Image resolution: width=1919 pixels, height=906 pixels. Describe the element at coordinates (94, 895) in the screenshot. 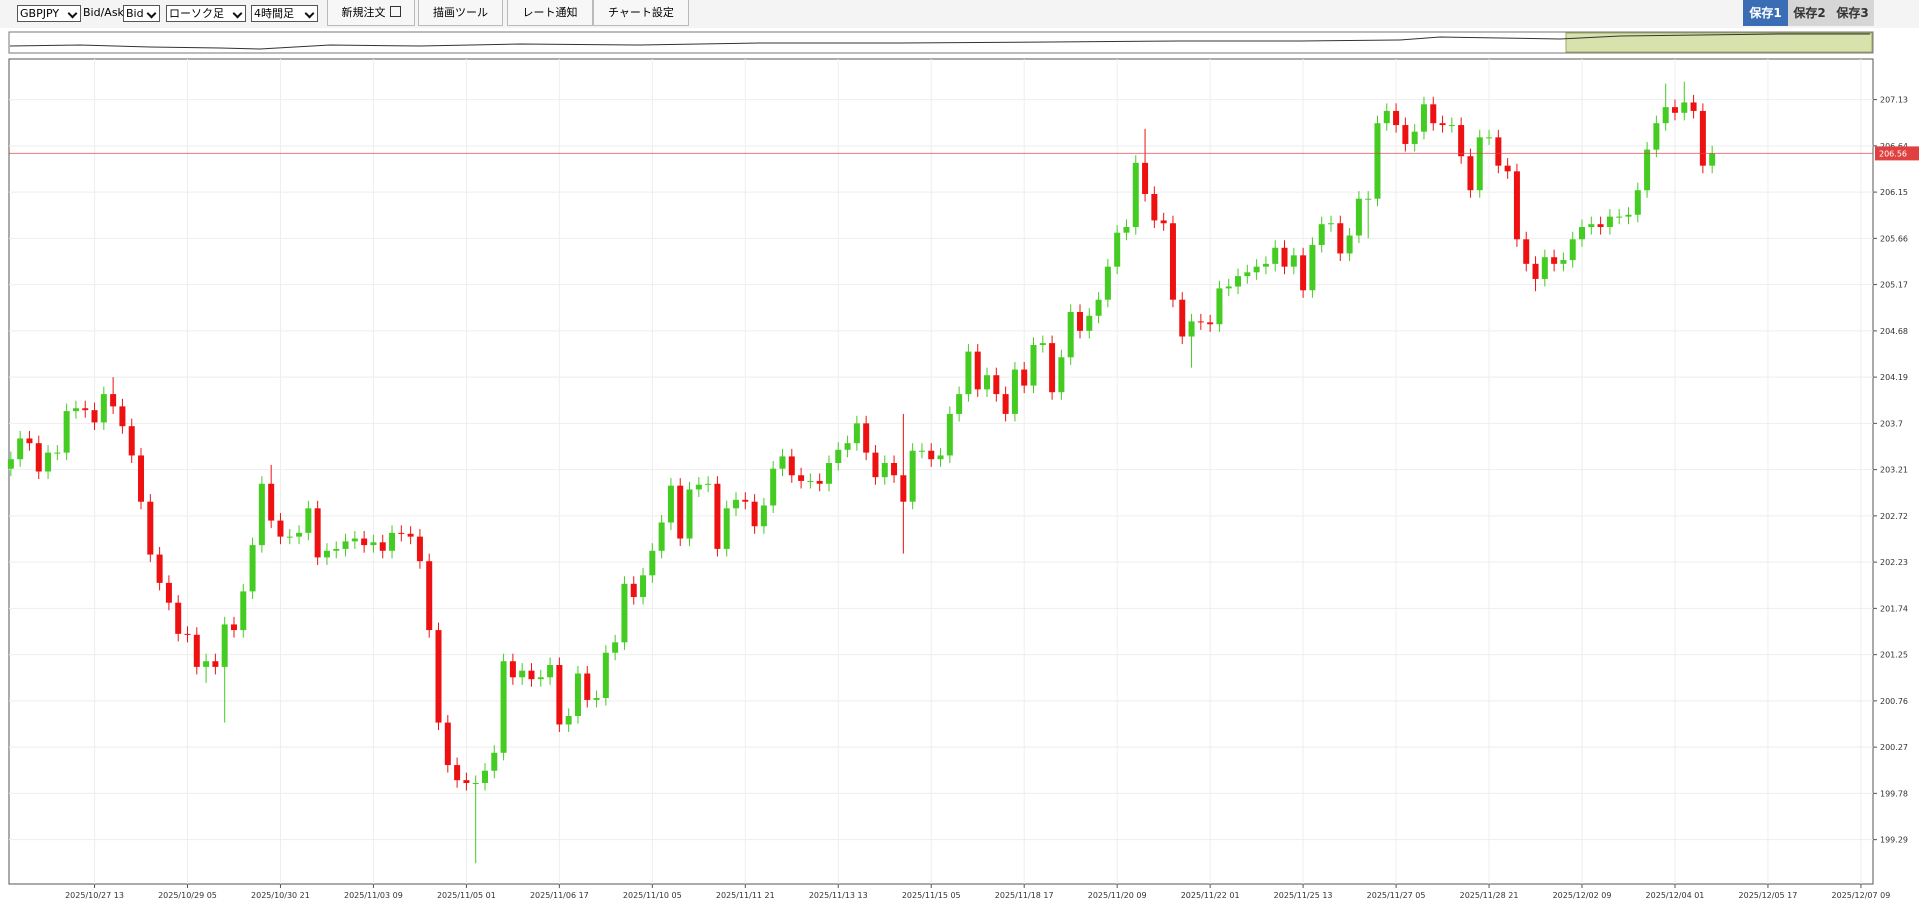

I see `x-tick-label: 2025/10/27 13` at that location.